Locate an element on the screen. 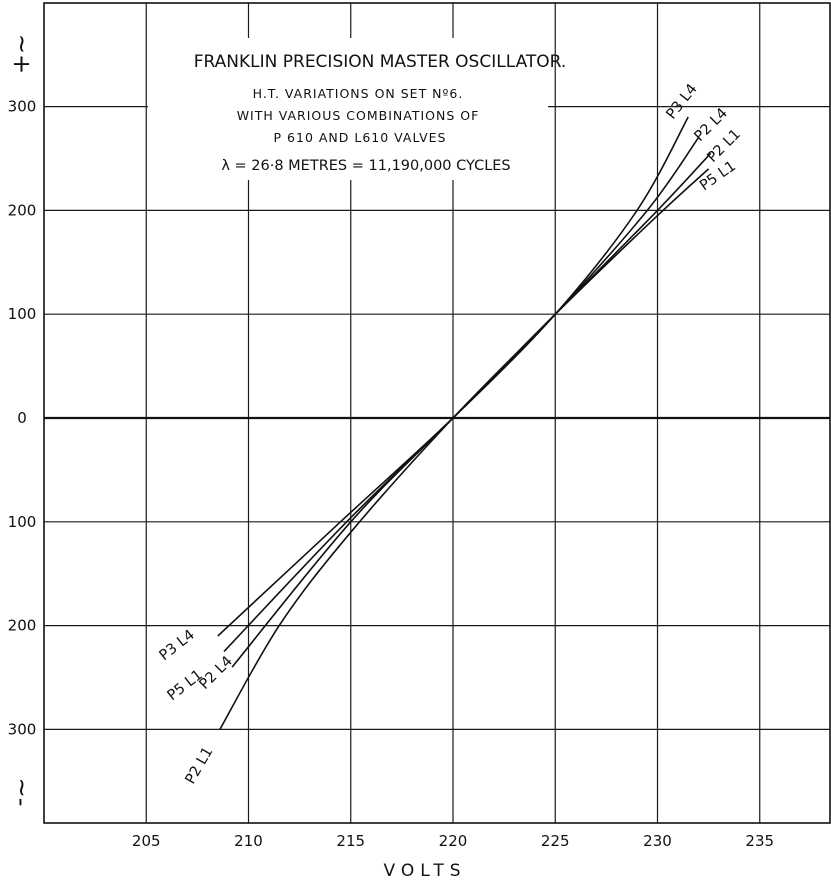  x-tick-label: 235 is located at coordinates (759, 841).